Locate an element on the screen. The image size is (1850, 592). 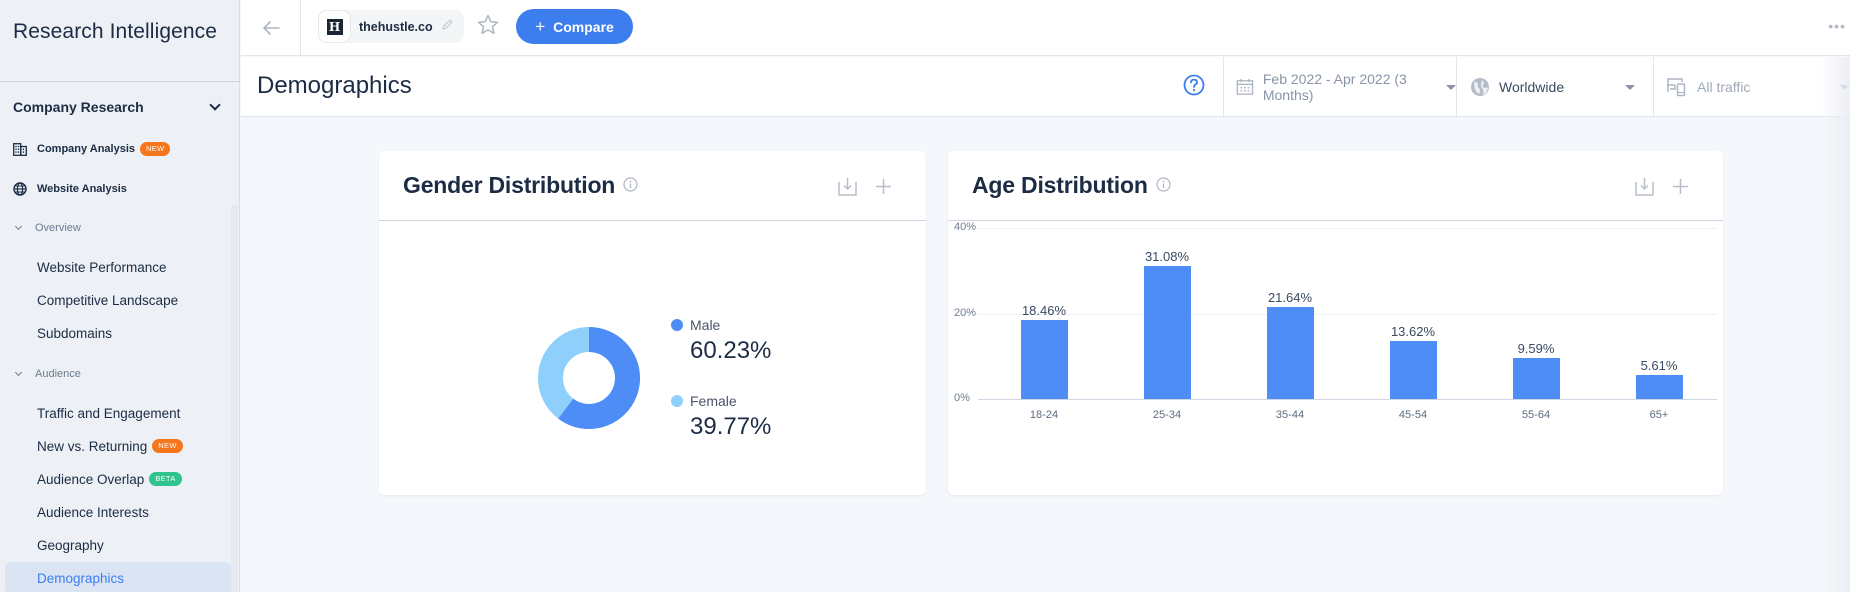
more-options-button: ••• is located at coordinates (1837, 26).